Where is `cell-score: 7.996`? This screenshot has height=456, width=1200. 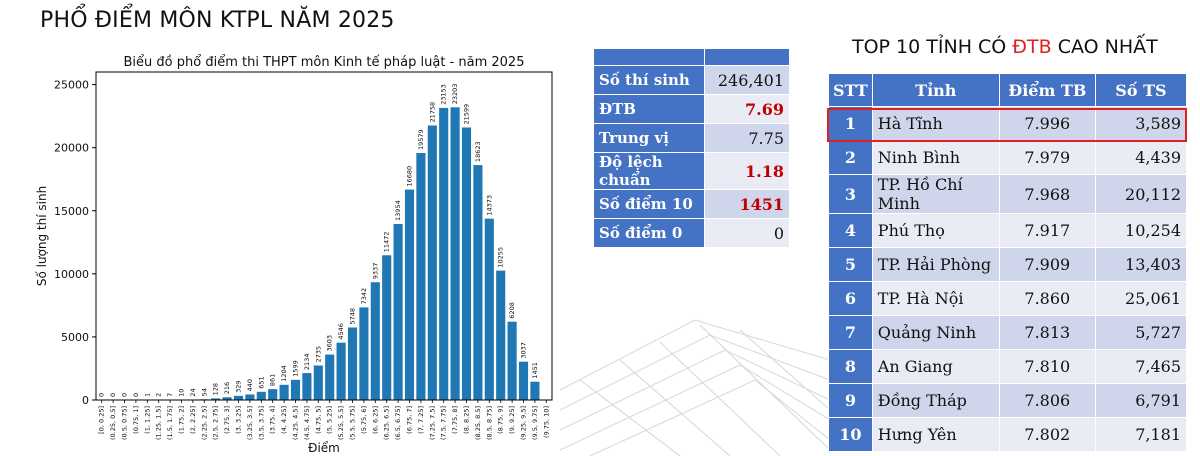
cell-score: 7.996 is located at coordinates (1047, 123).